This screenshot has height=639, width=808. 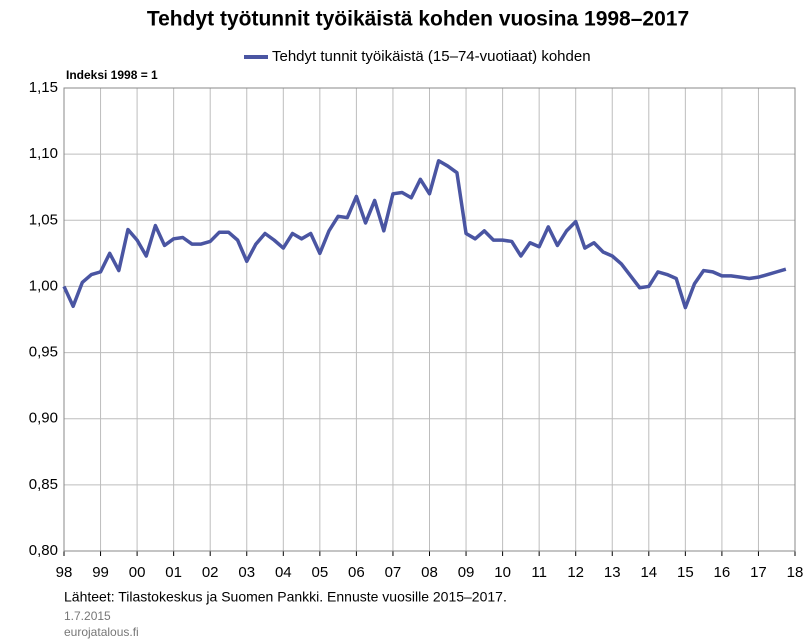 I want to click on x-tick-label: 05, so click(x=320, y=572).